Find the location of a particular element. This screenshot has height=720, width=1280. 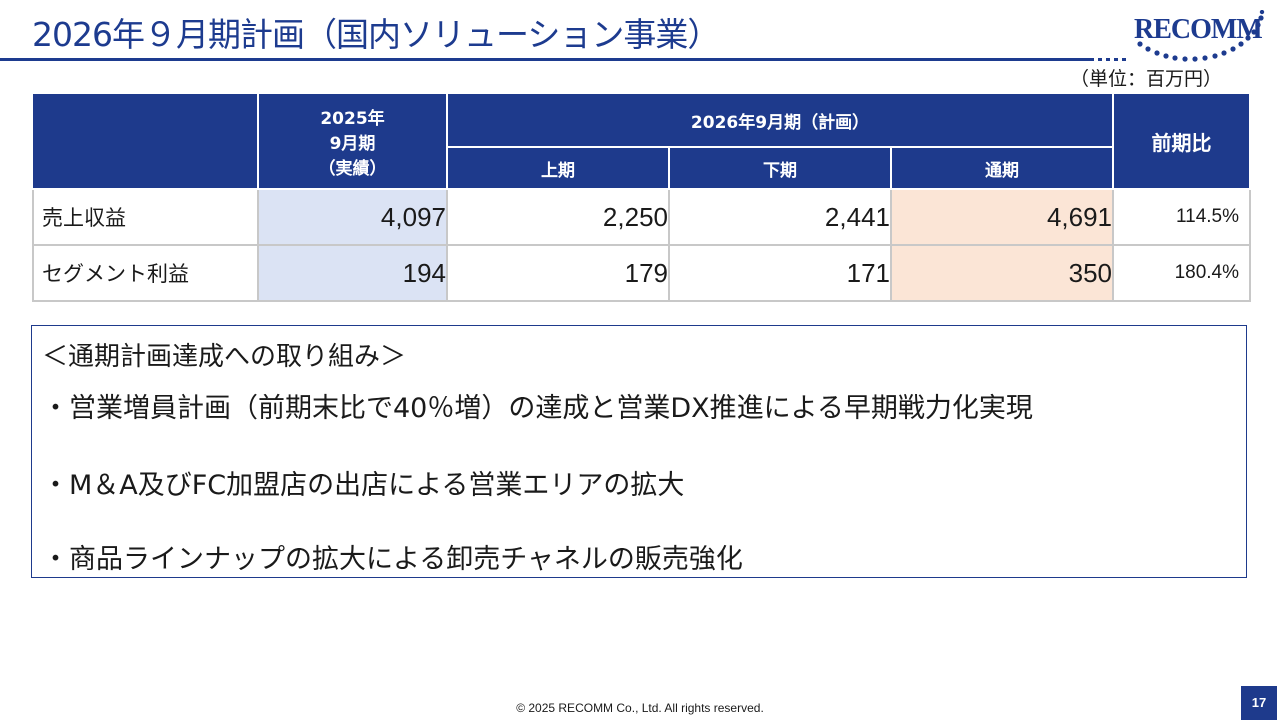

cell-full-year: 350 is located at coordinates (1002, 273).